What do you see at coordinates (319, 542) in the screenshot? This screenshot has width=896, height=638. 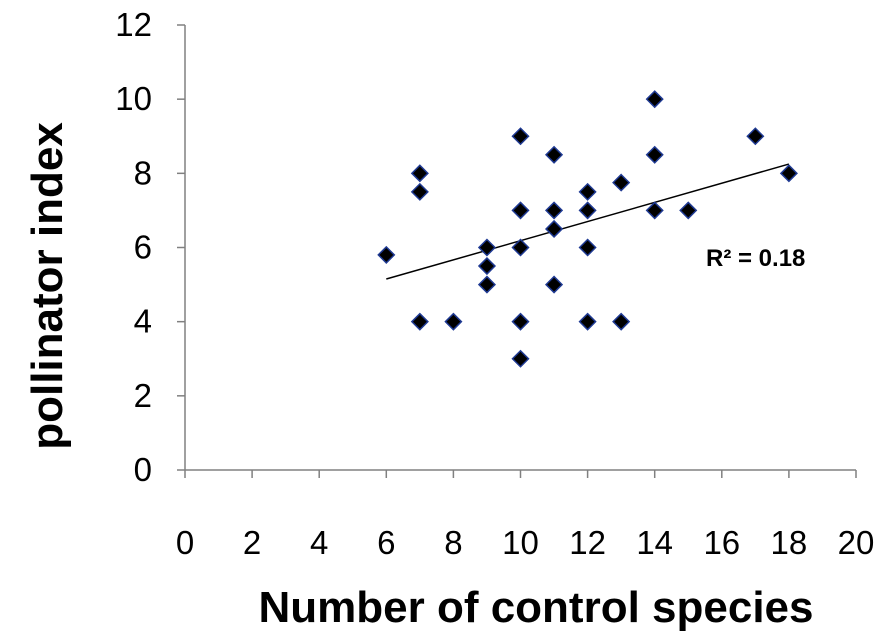 I see `x-tick-label: 4` at bounding box center [319, 542].